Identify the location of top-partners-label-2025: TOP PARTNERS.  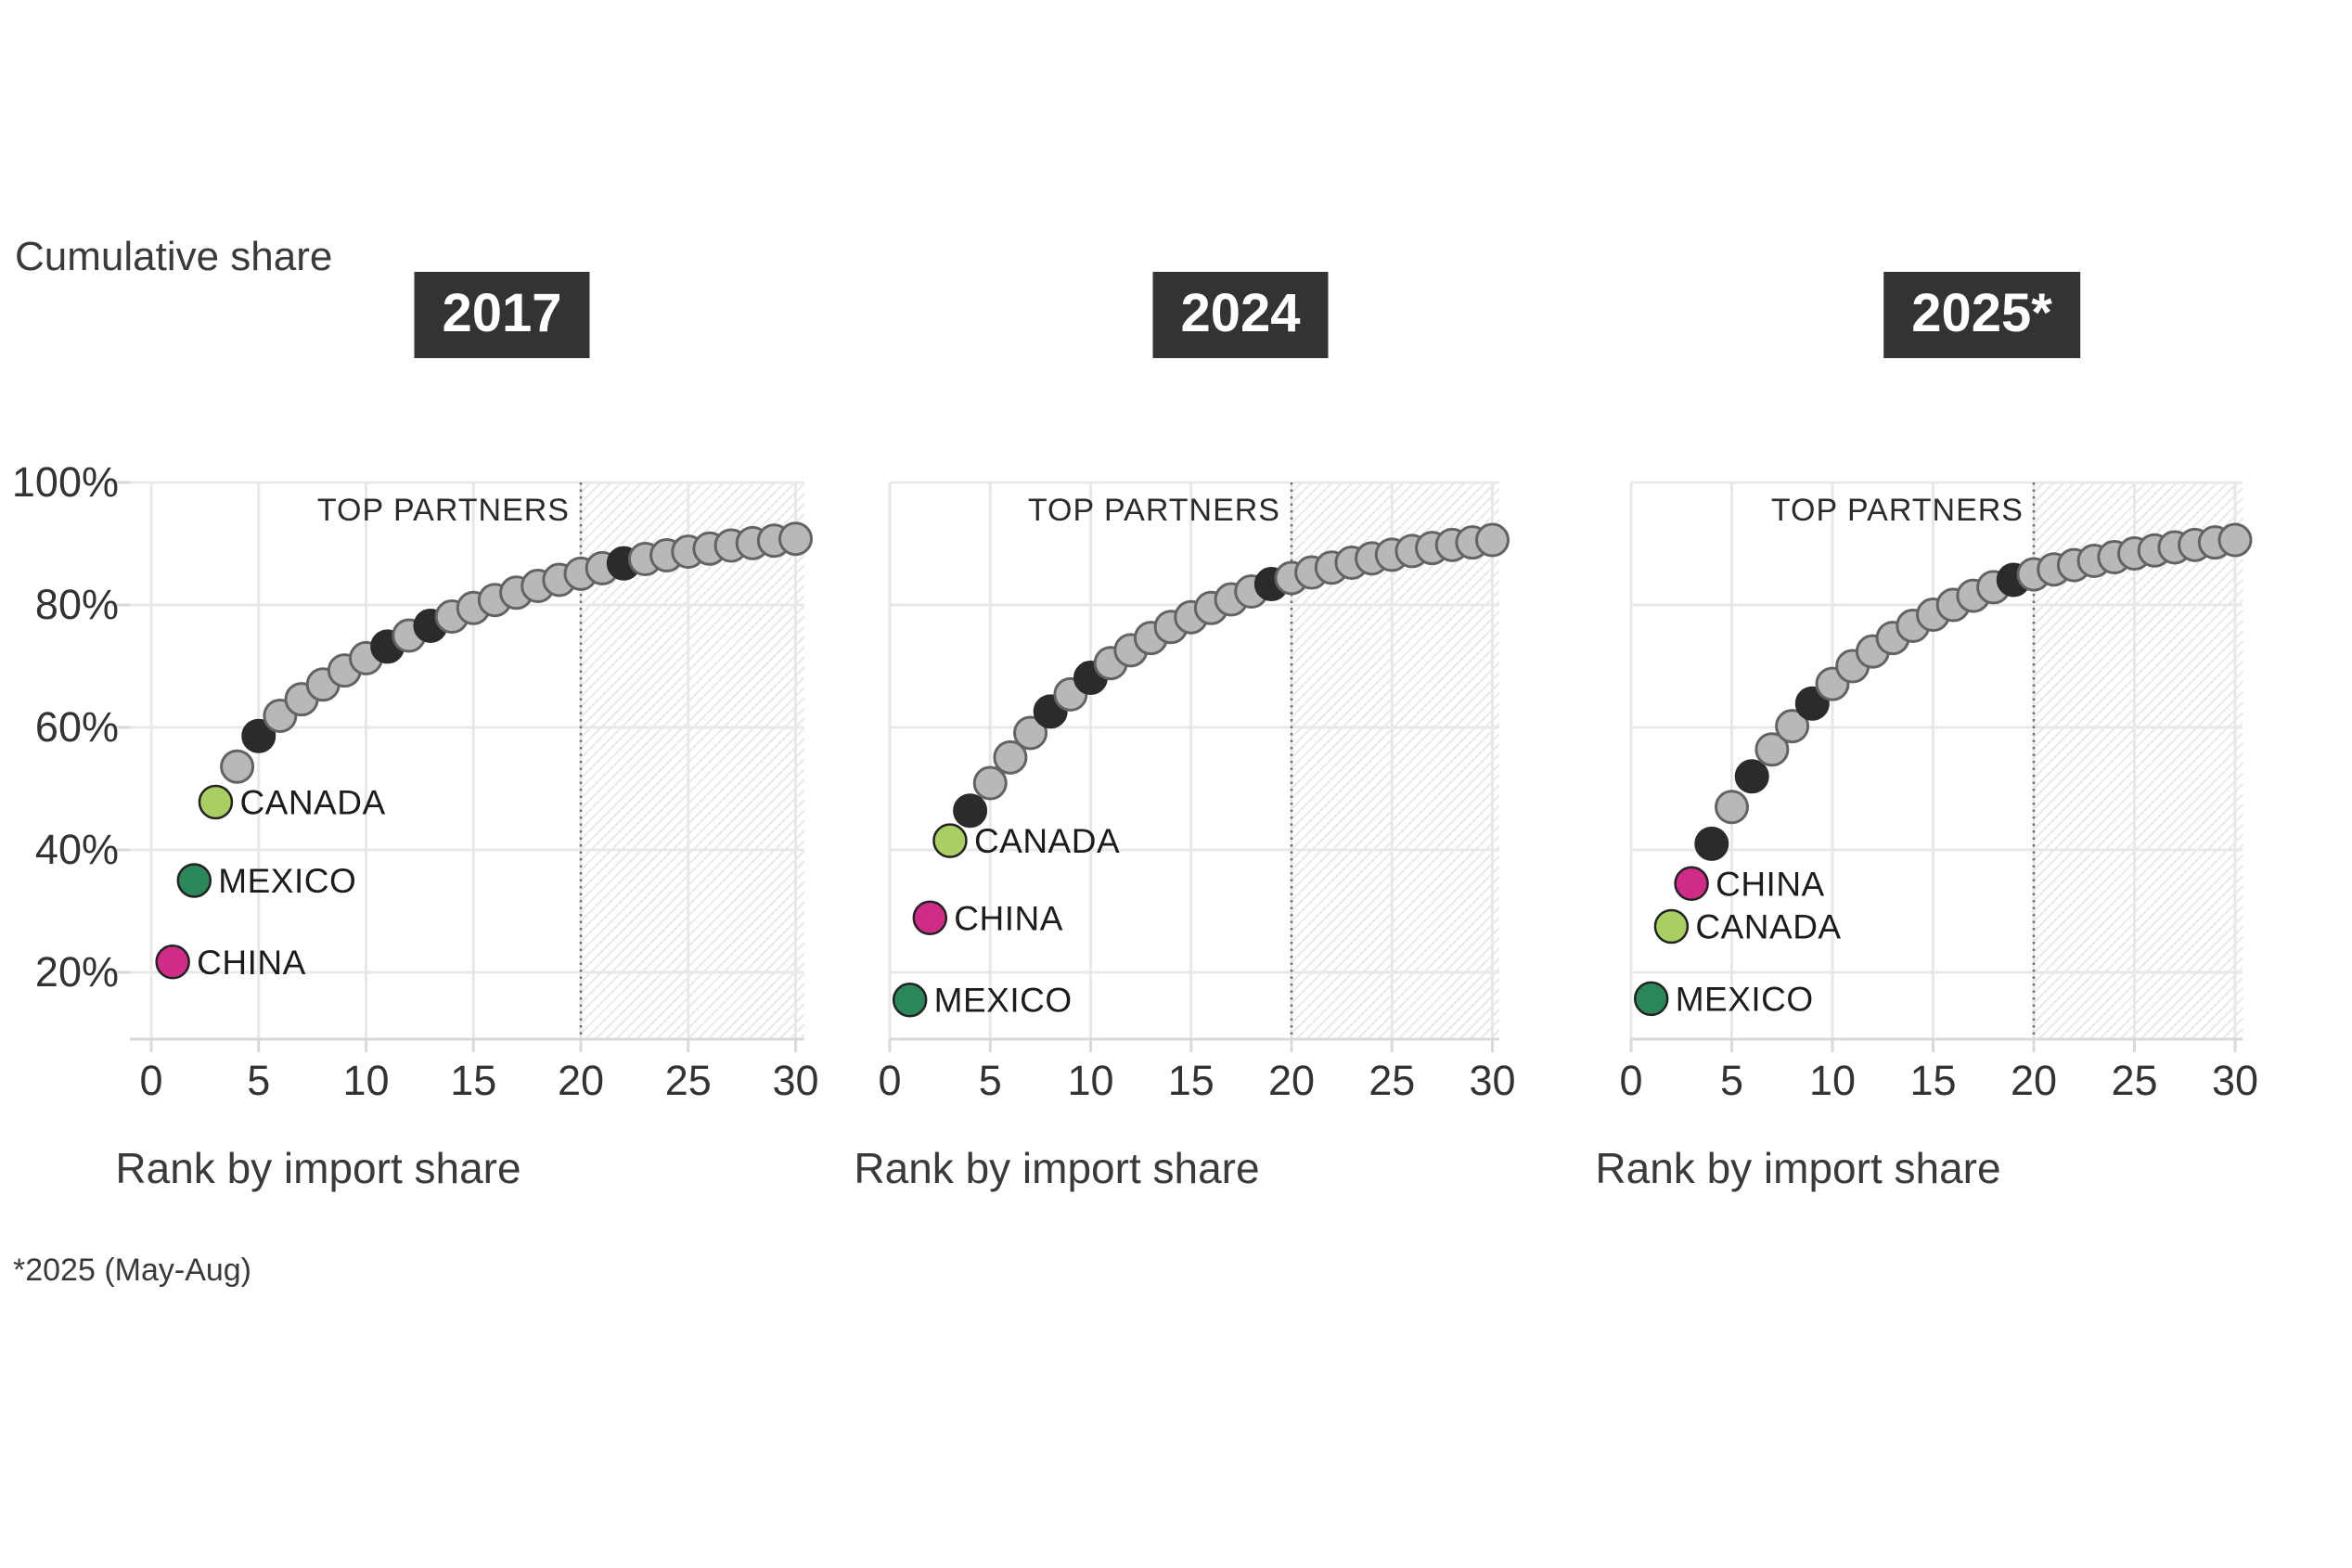
(1897, 510).